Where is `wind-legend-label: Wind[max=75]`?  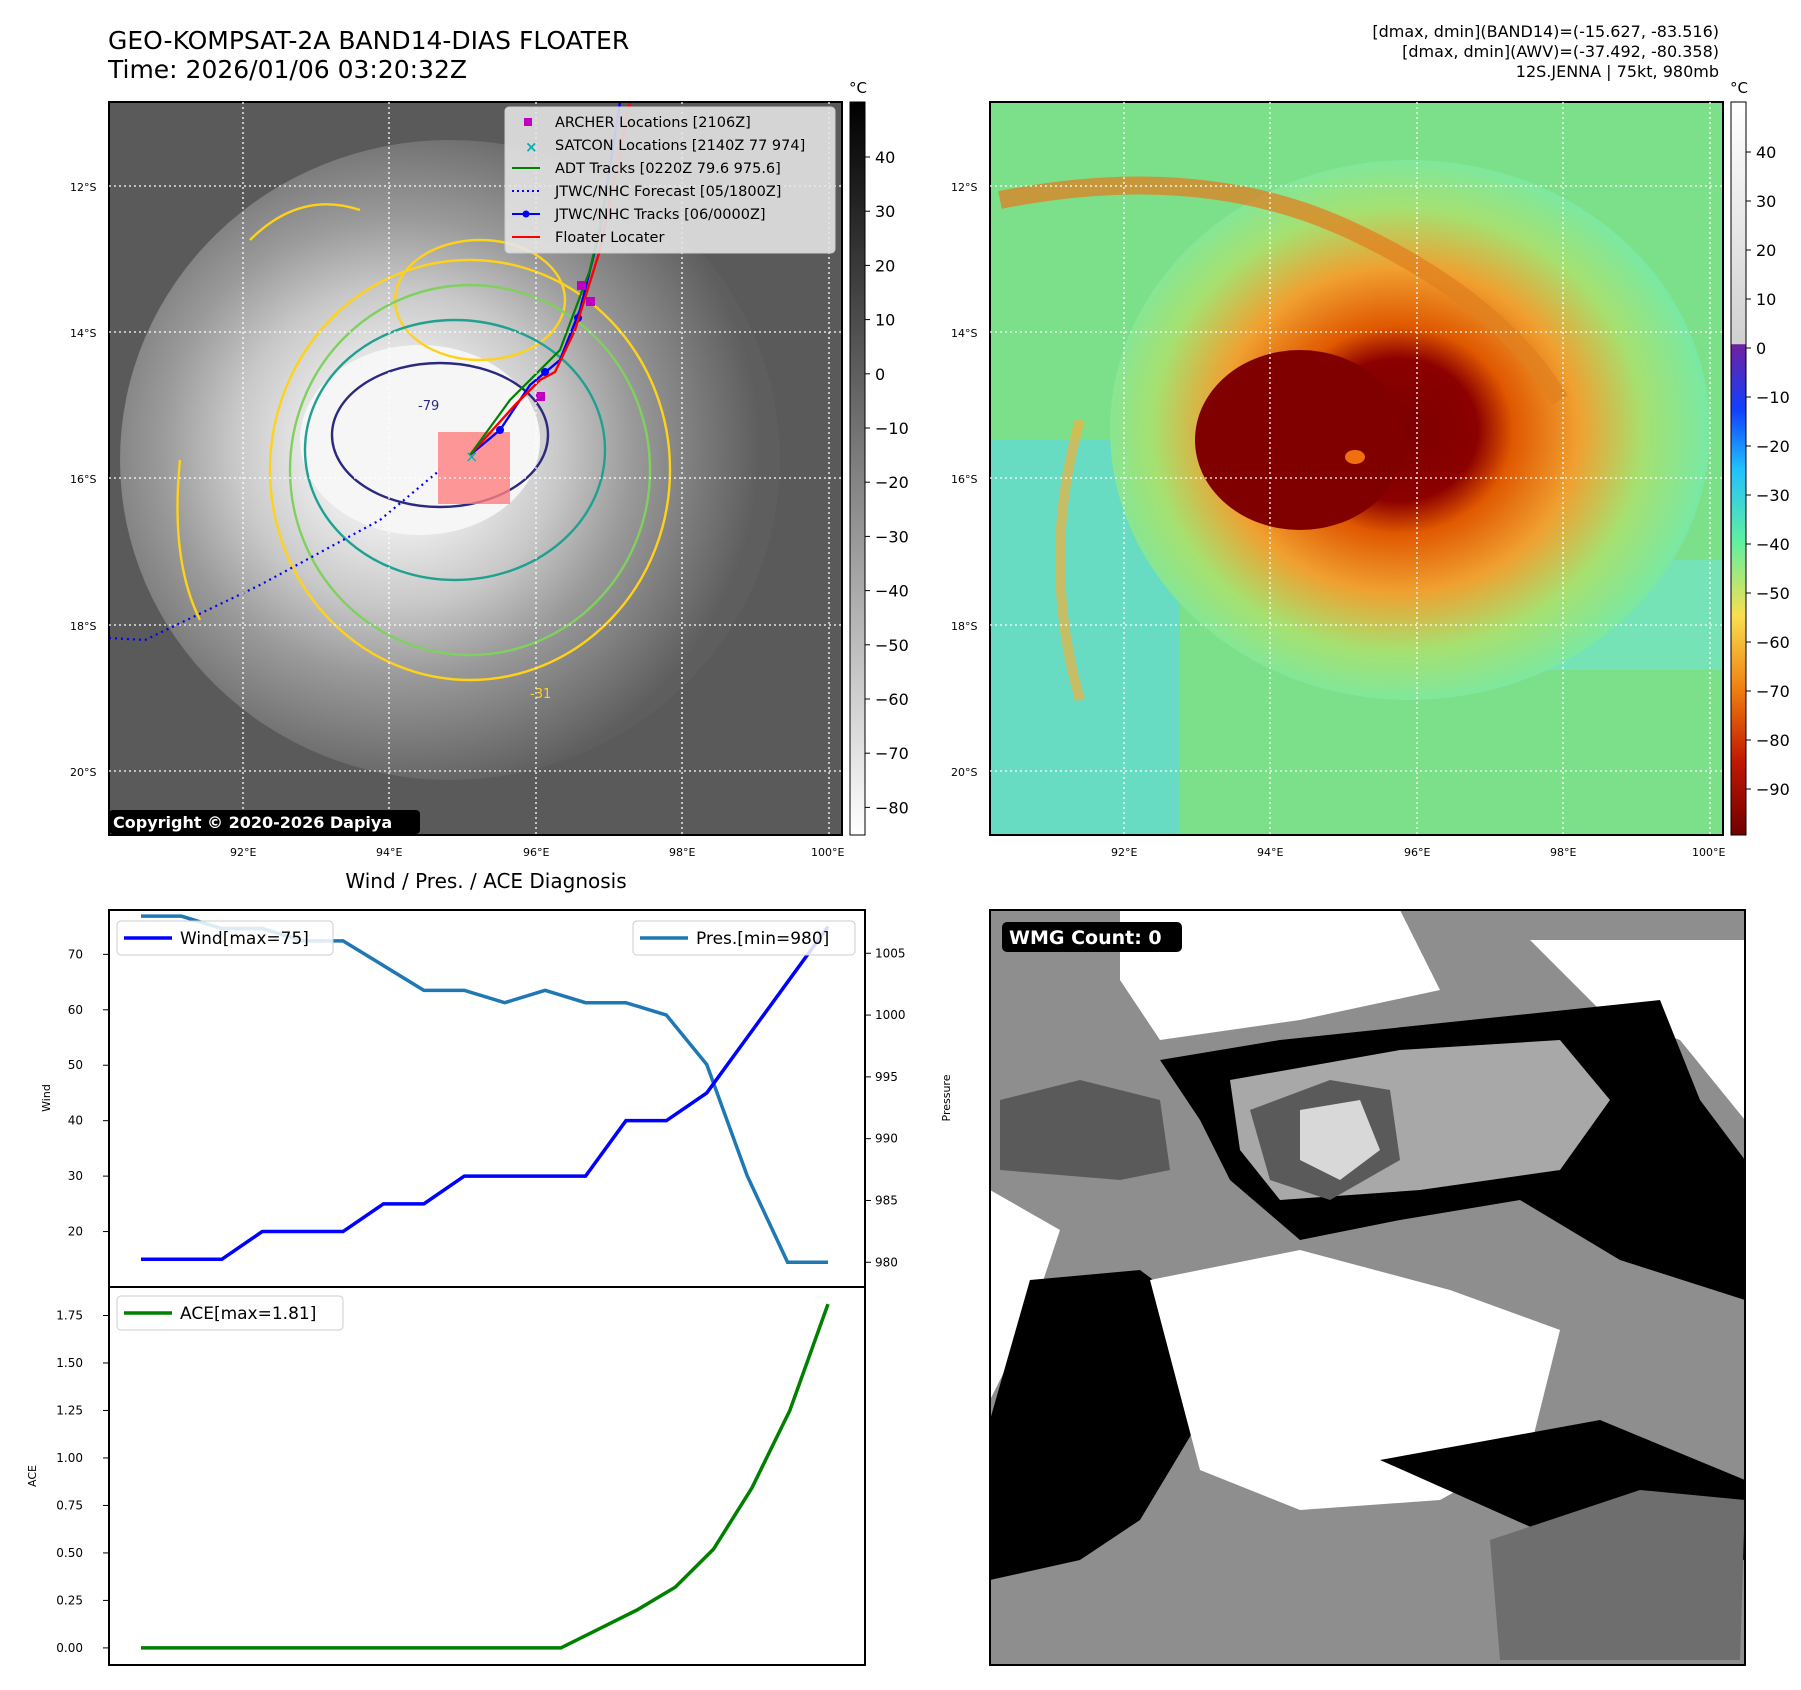 wind-legend-label: Wind[max=75] is located at coordinates (244, 939).